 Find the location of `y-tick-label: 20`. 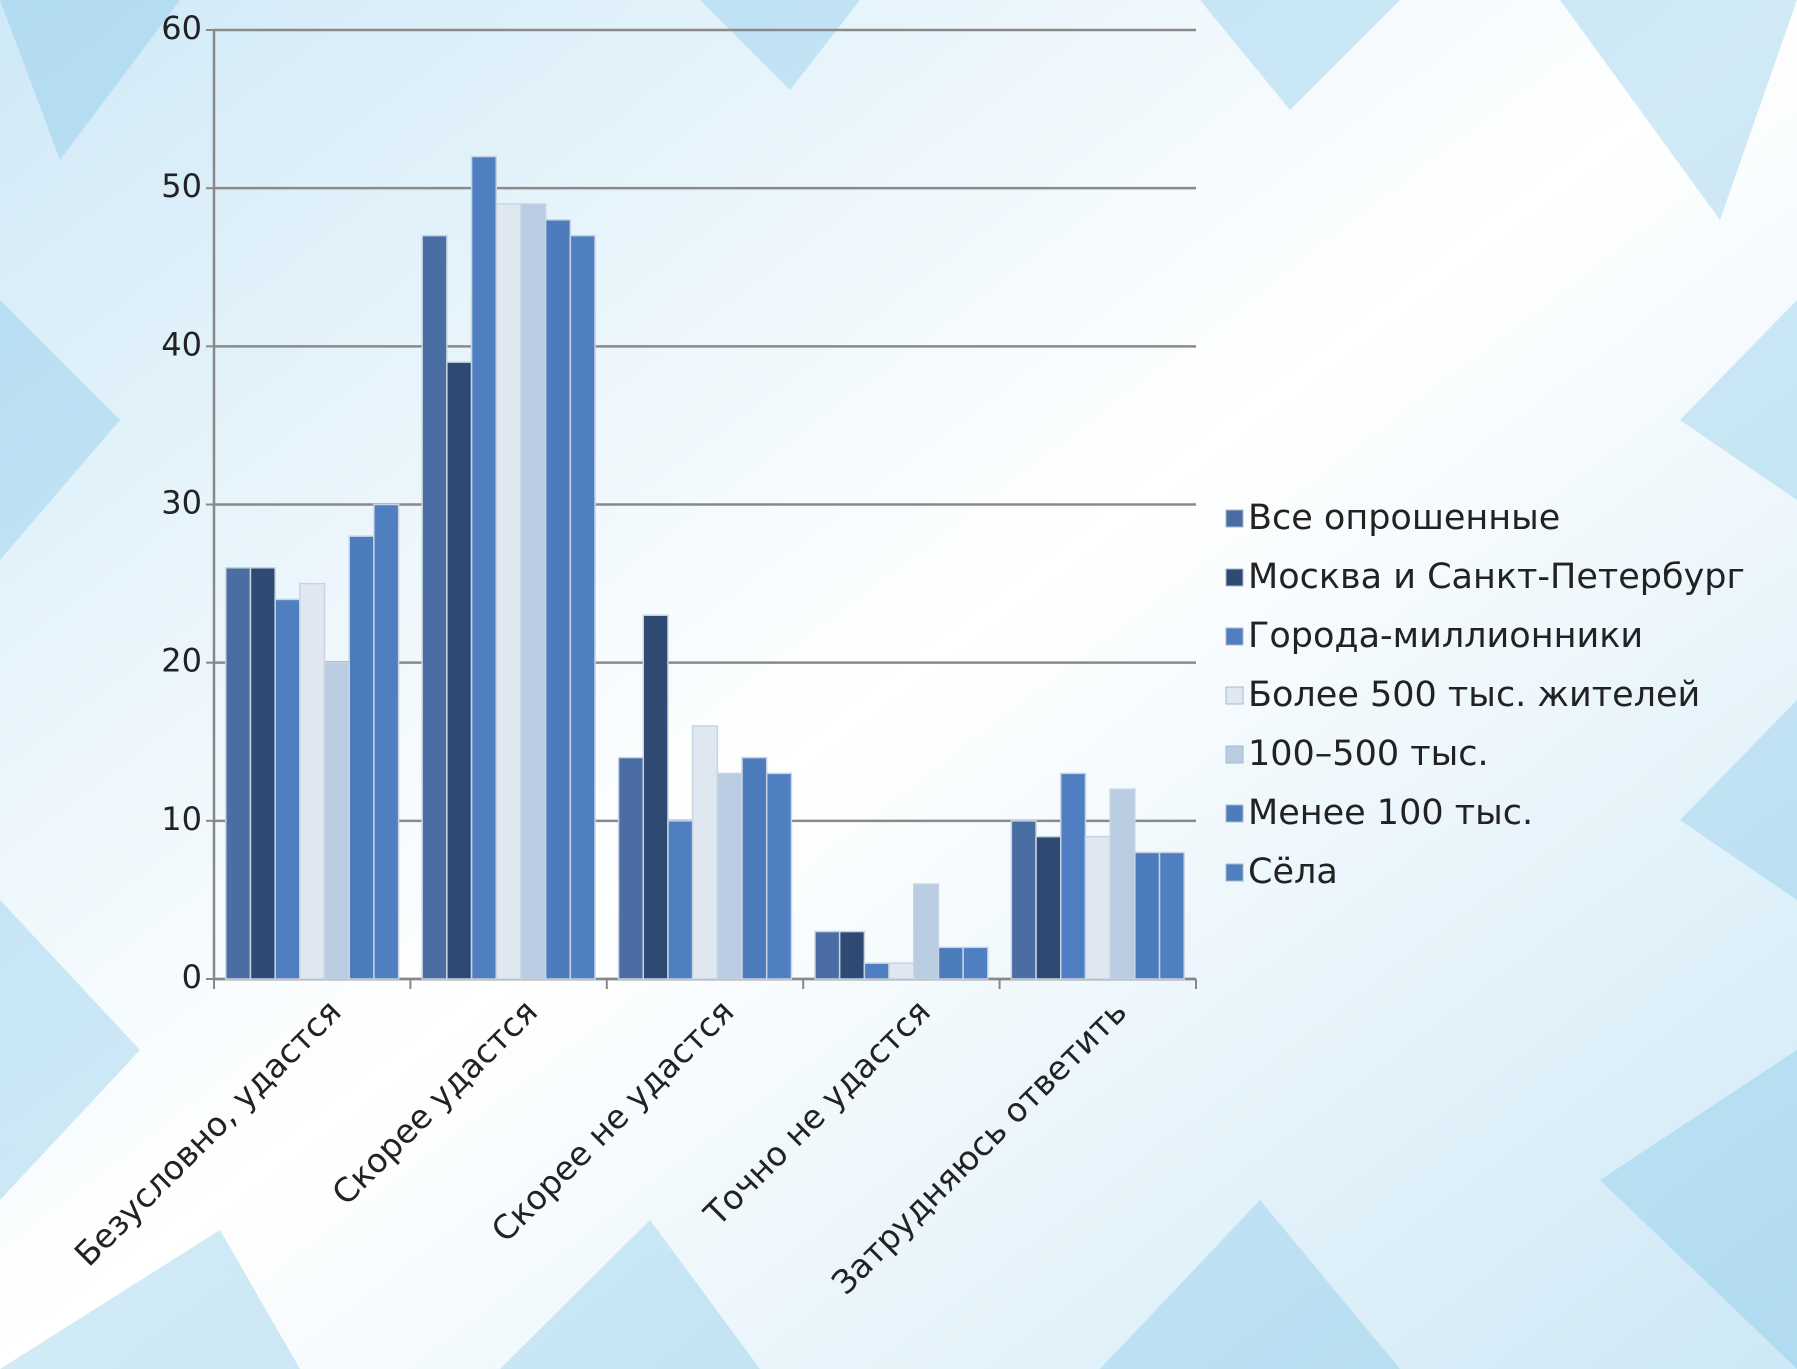

y-tick-label: 20 is located at coordinates (181, 661).